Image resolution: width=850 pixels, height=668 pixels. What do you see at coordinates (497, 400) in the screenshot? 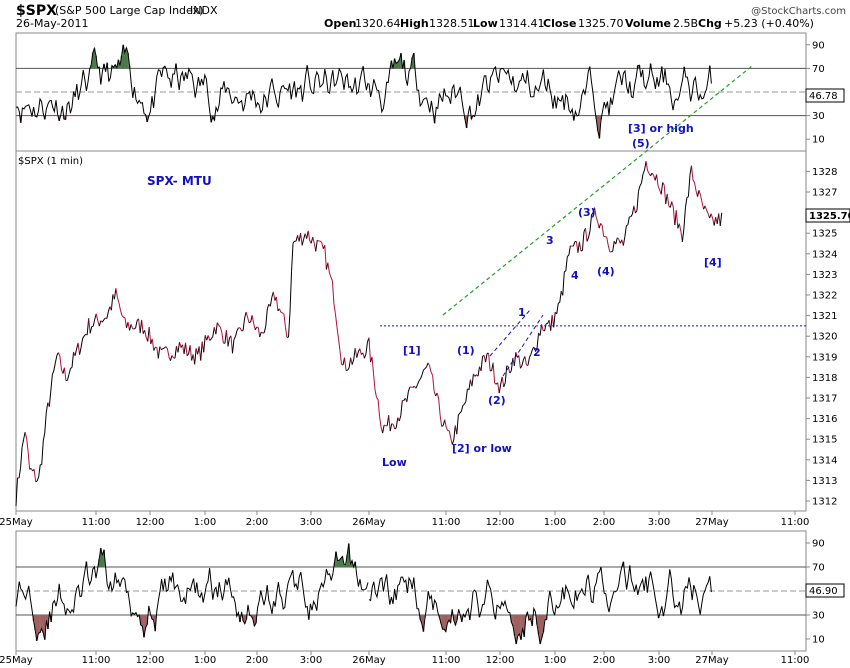
I see `wave-label: (2)` at bounding box center [497, 400].